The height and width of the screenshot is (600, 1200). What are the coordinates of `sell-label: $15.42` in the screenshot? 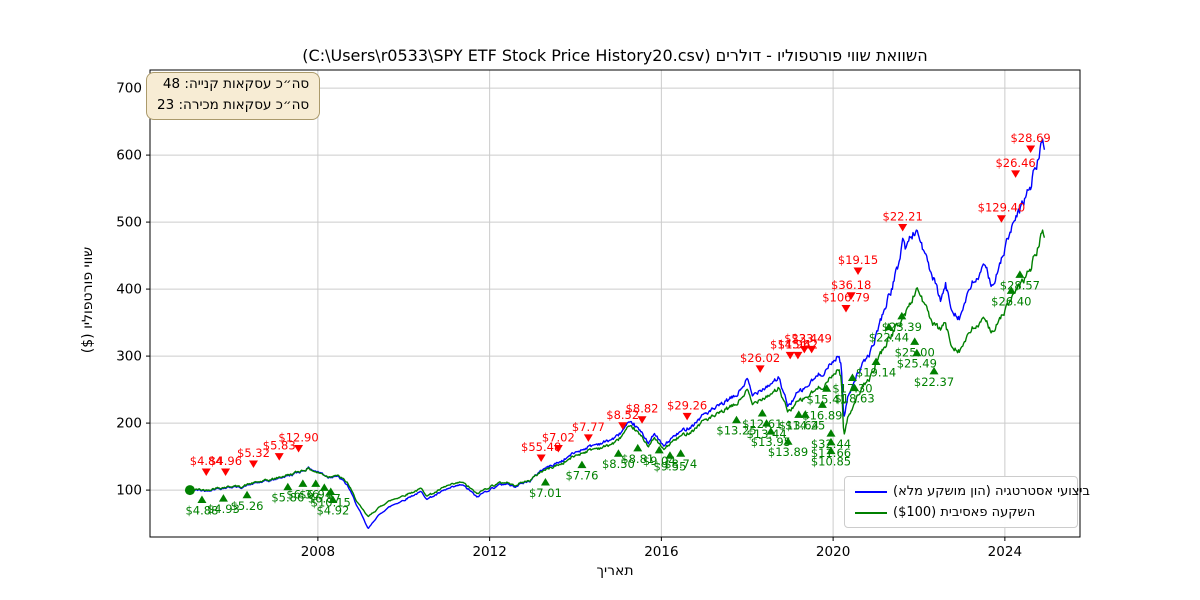 It's located at (798, 344).